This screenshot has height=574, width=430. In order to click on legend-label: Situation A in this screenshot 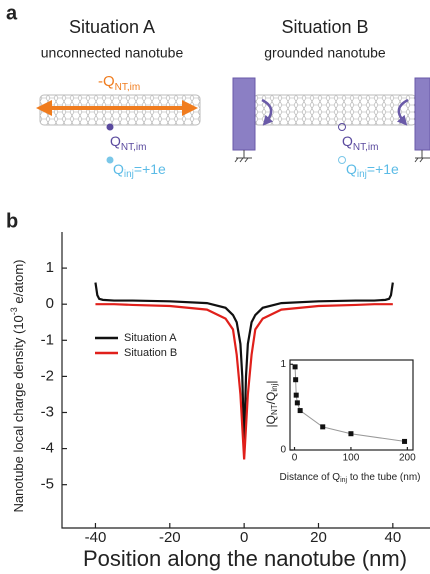, I will do `click(150, 338)`.